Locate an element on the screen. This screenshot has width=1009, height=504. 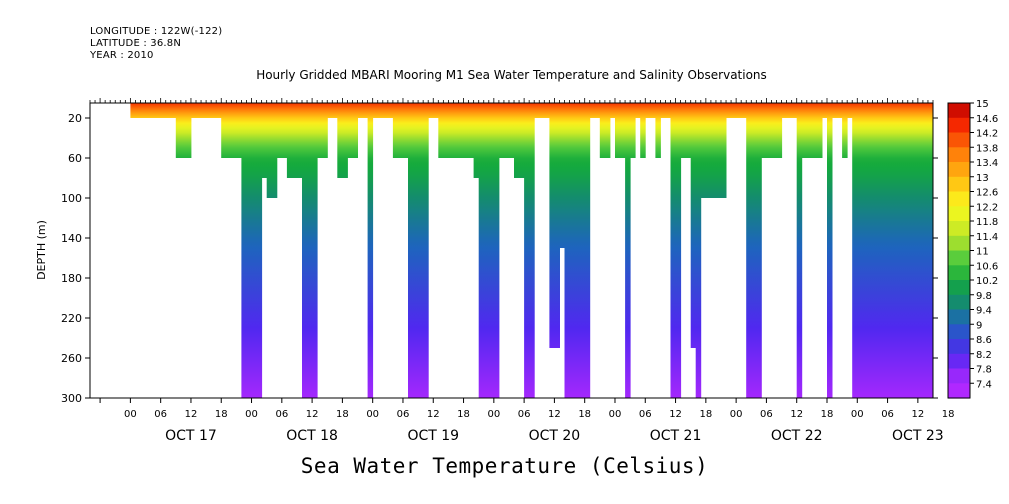
colorbar-tick-label: 10.2 is located at coordinates (987, 281).